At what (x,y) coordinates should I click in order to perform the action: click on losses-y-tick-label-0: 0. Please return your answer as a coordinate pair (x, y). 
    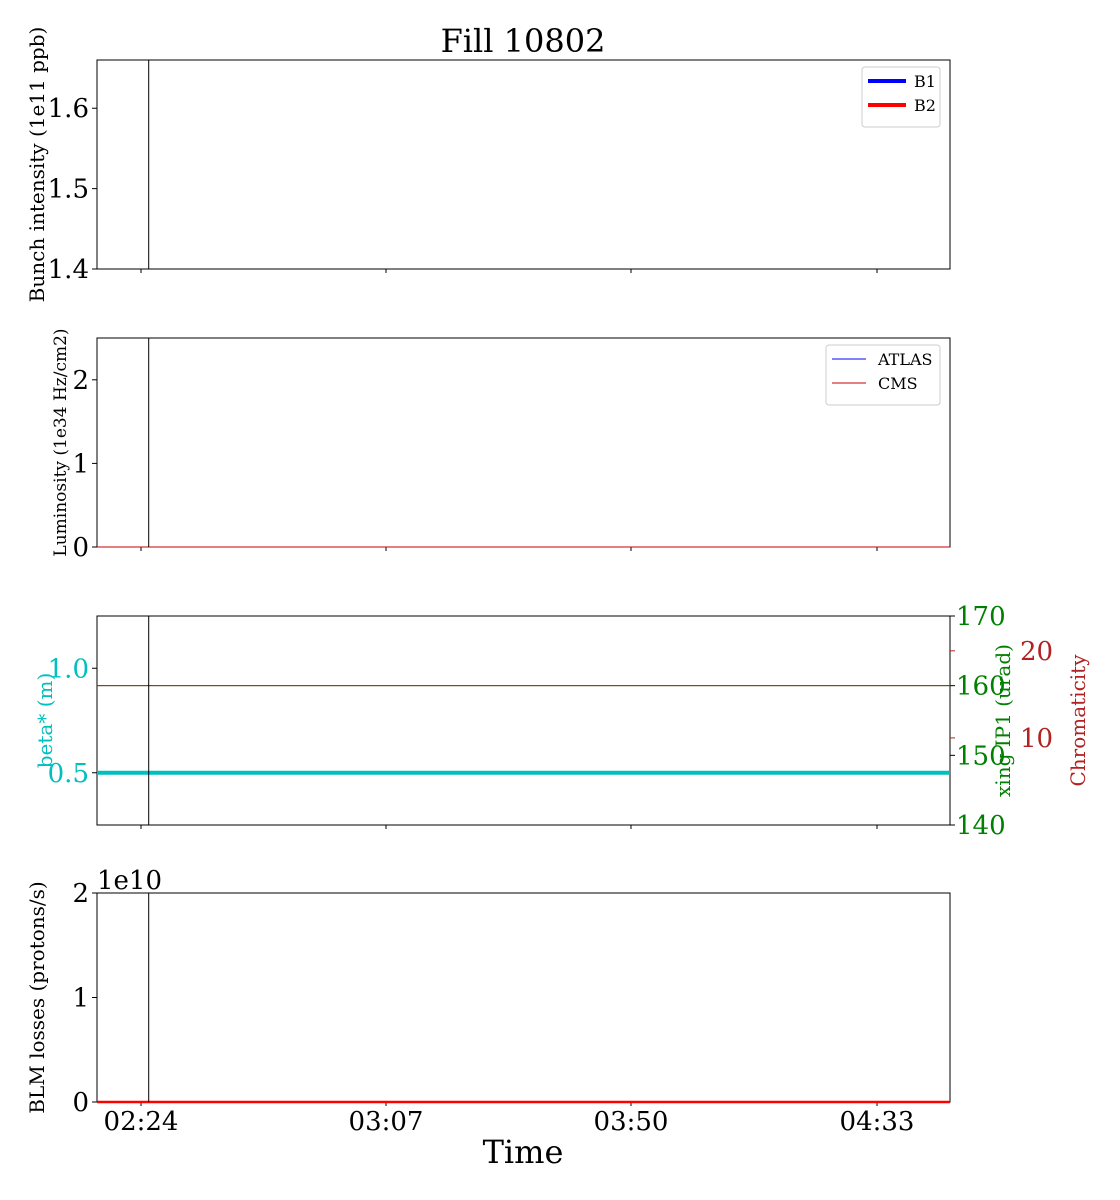
    Looking at the image, I should click on (80, 1103).